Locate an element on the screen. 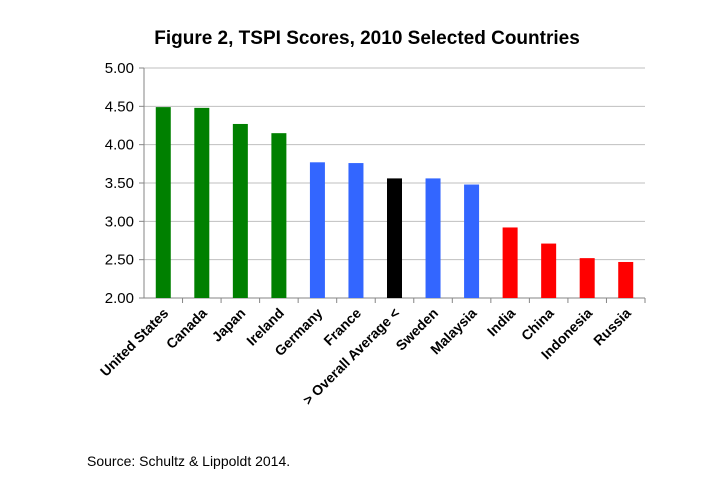 The width and height of the screenshot is (703, 493). y-tick-label: 4.50 is located at coordinates (119, 106).